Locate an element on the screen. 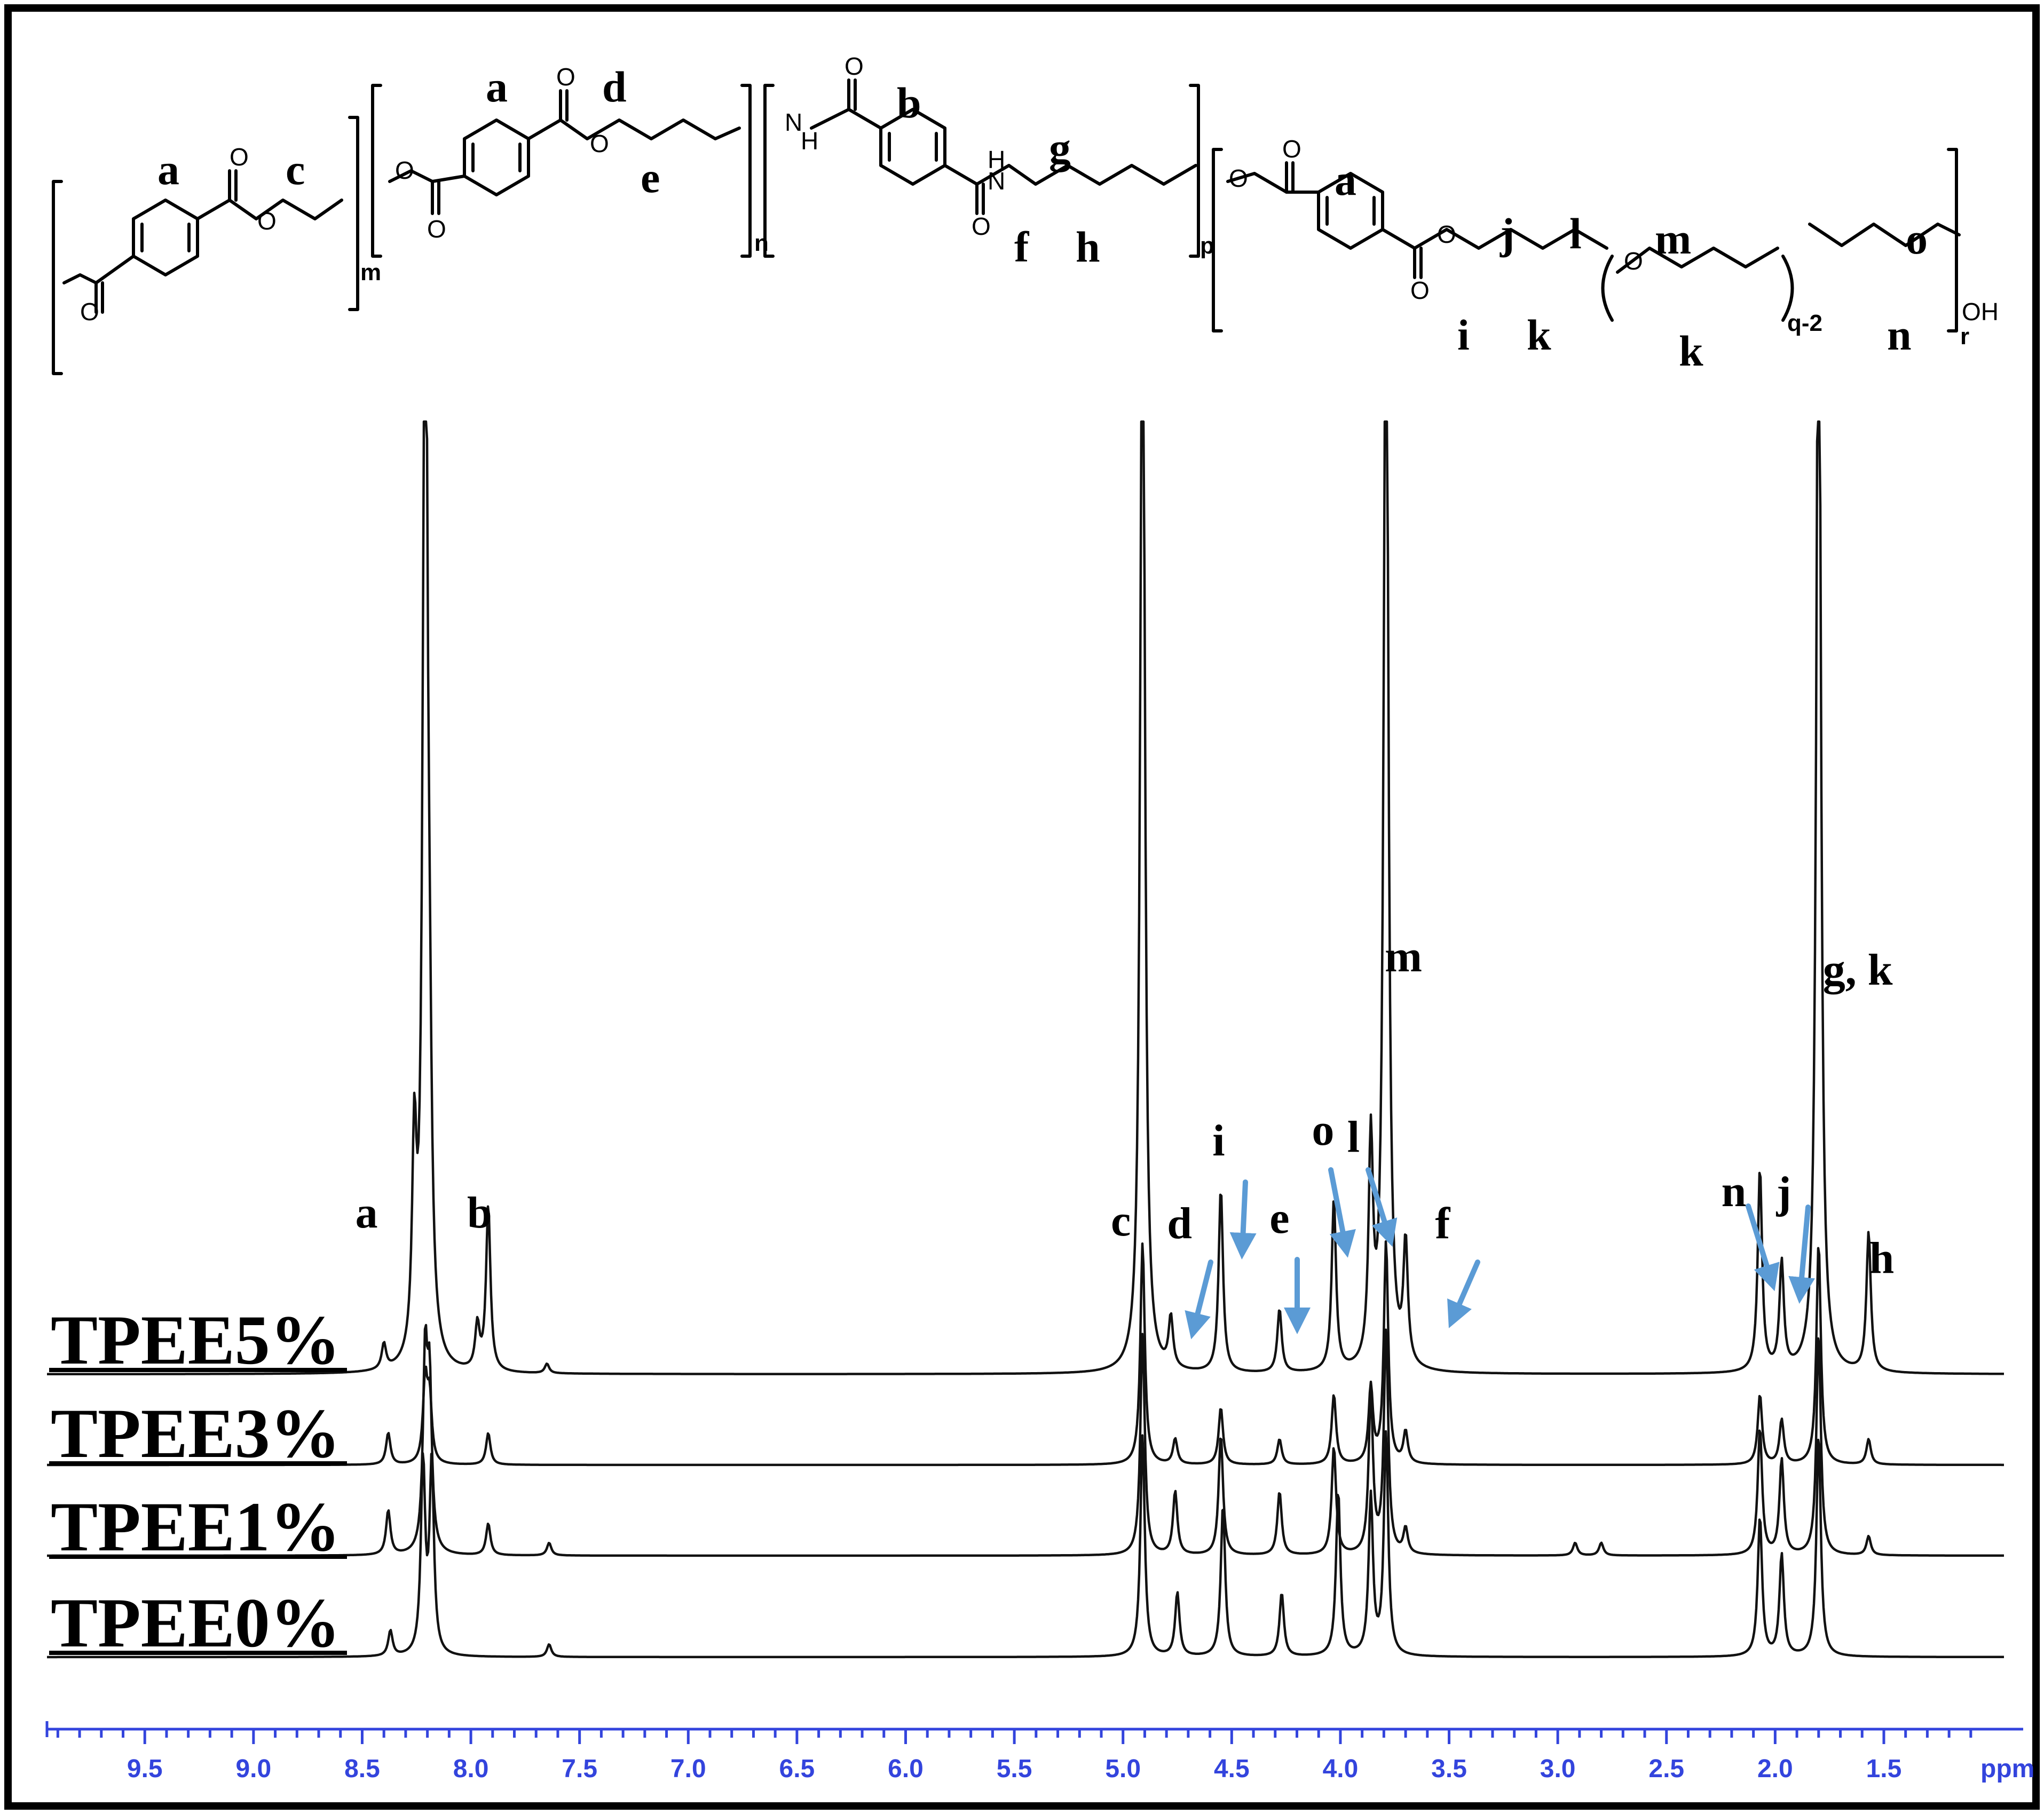 The image size is (2044, 1814). proton-label: b is located at coordinates (909, 102).